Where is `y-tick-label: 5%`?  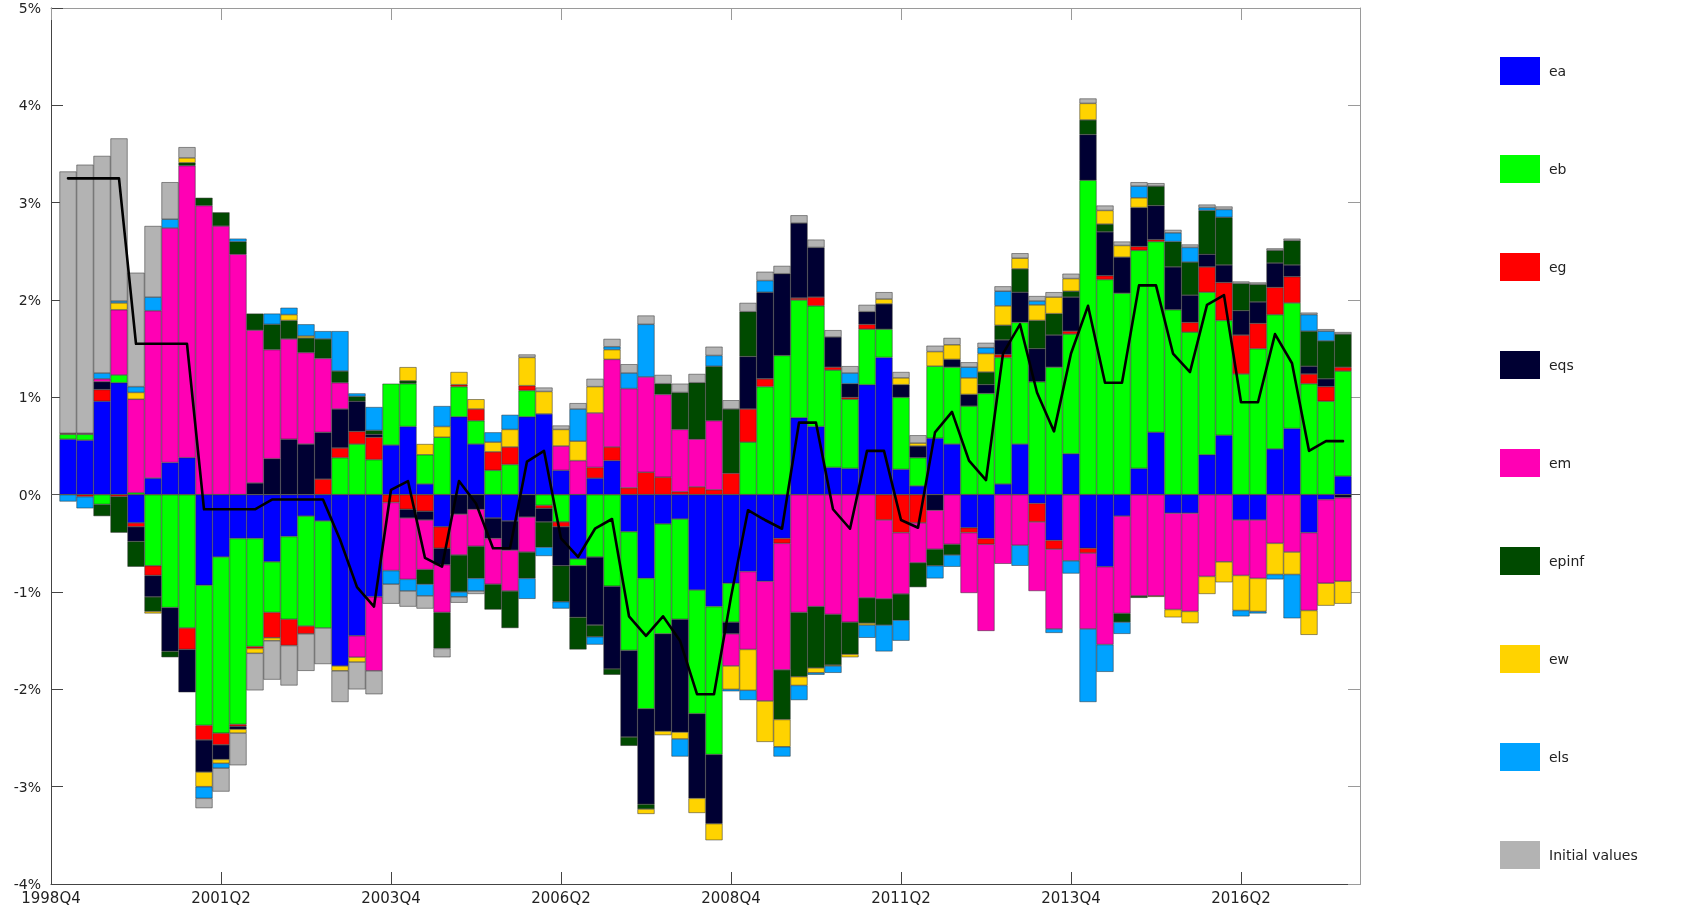
y-tick-label: 5% is located at coordinates (29, 8).